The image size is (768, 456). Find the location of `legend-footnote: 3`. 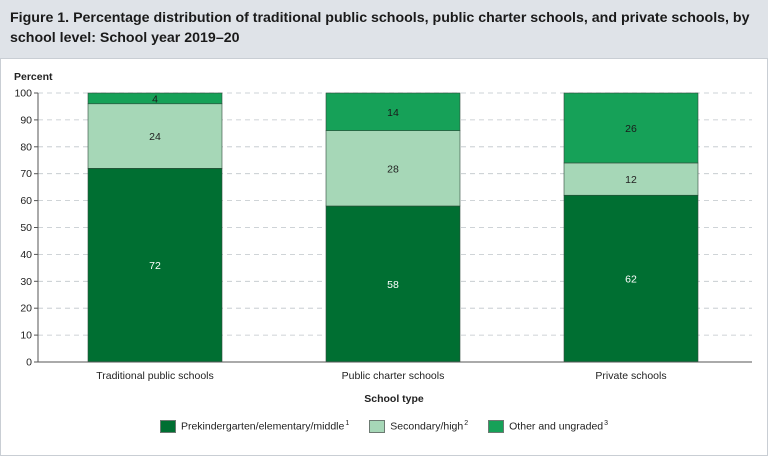

legend-footnote: 3 is located at coordinates (606, 423).